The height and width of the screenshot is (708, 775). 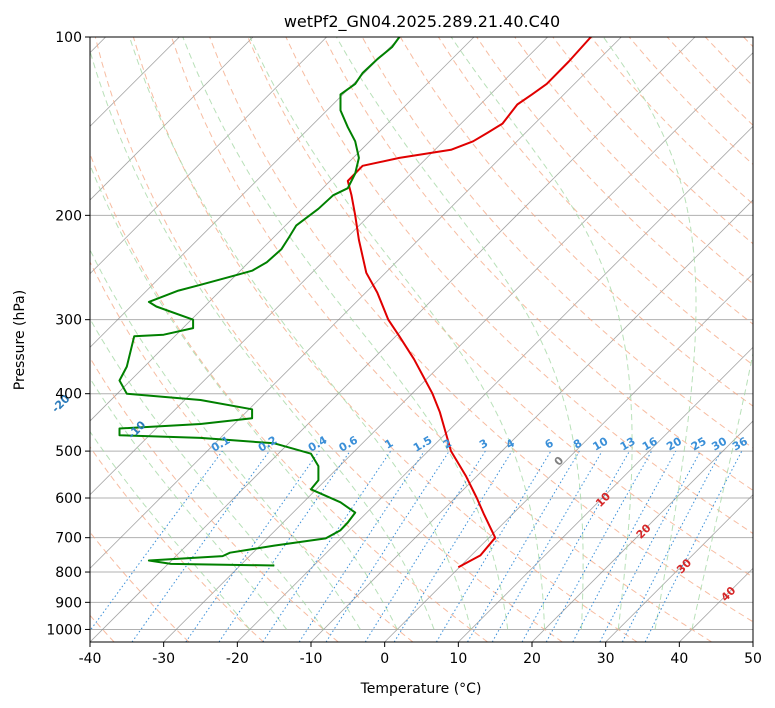 What do you see at coordinates (549, 443) in the screenshot?
I see `mixing-ratio-label: 6` at bounding box center [549, 443].